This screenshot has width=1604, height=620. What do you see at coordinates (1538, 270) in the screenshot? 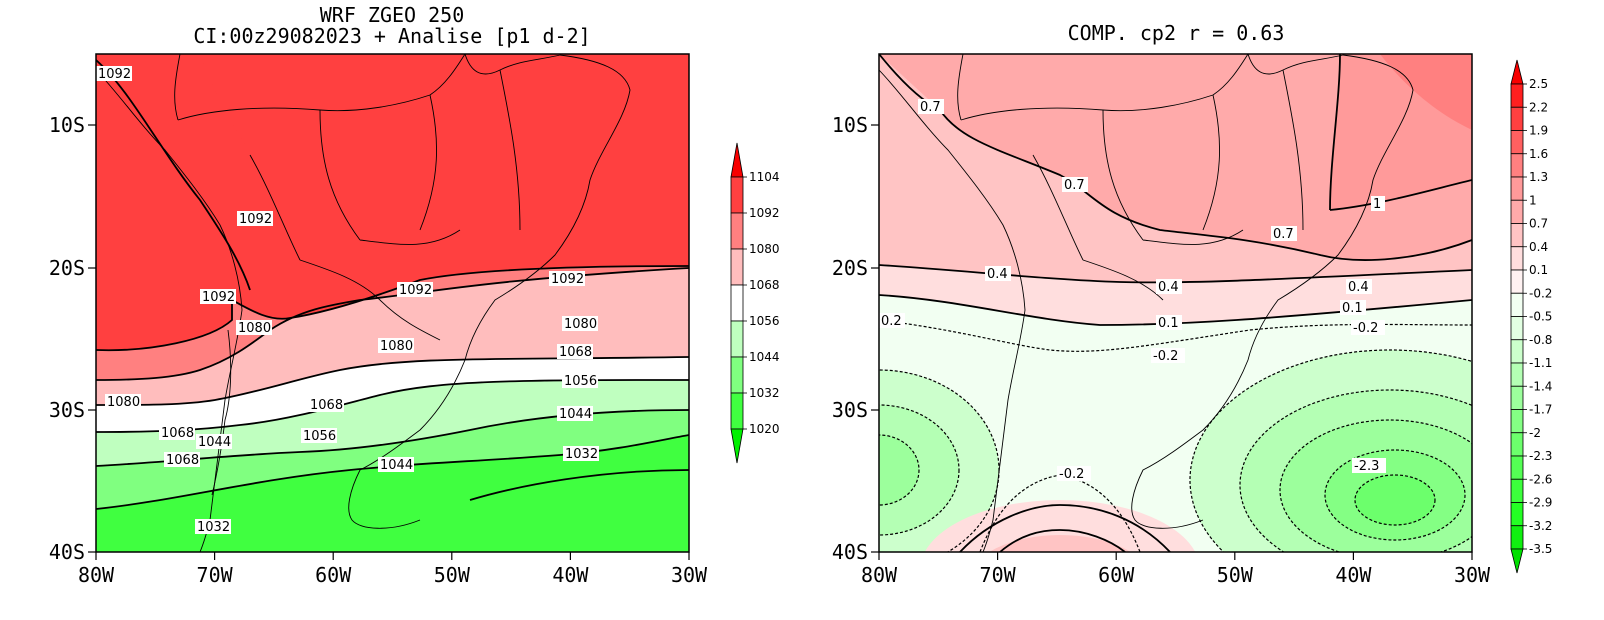
I see `right-colorbar-label: 0.1` at bounding box center [1538, 270].